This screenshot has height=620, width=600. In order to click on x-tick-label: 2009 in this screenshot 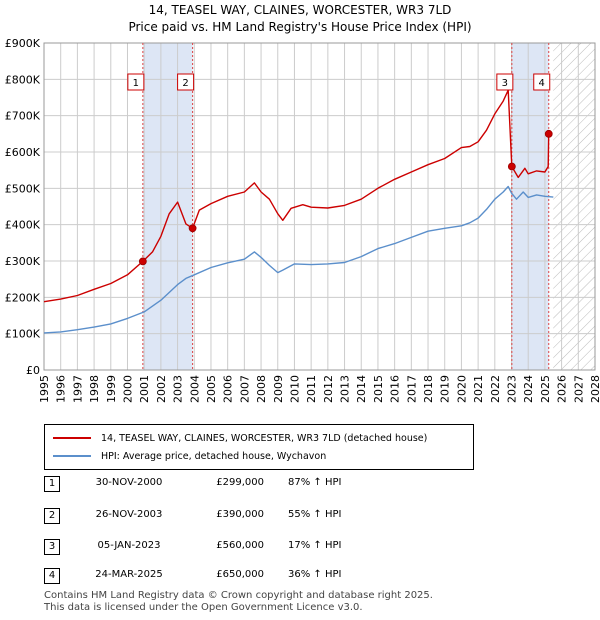, I will do `click(278, 389)`.